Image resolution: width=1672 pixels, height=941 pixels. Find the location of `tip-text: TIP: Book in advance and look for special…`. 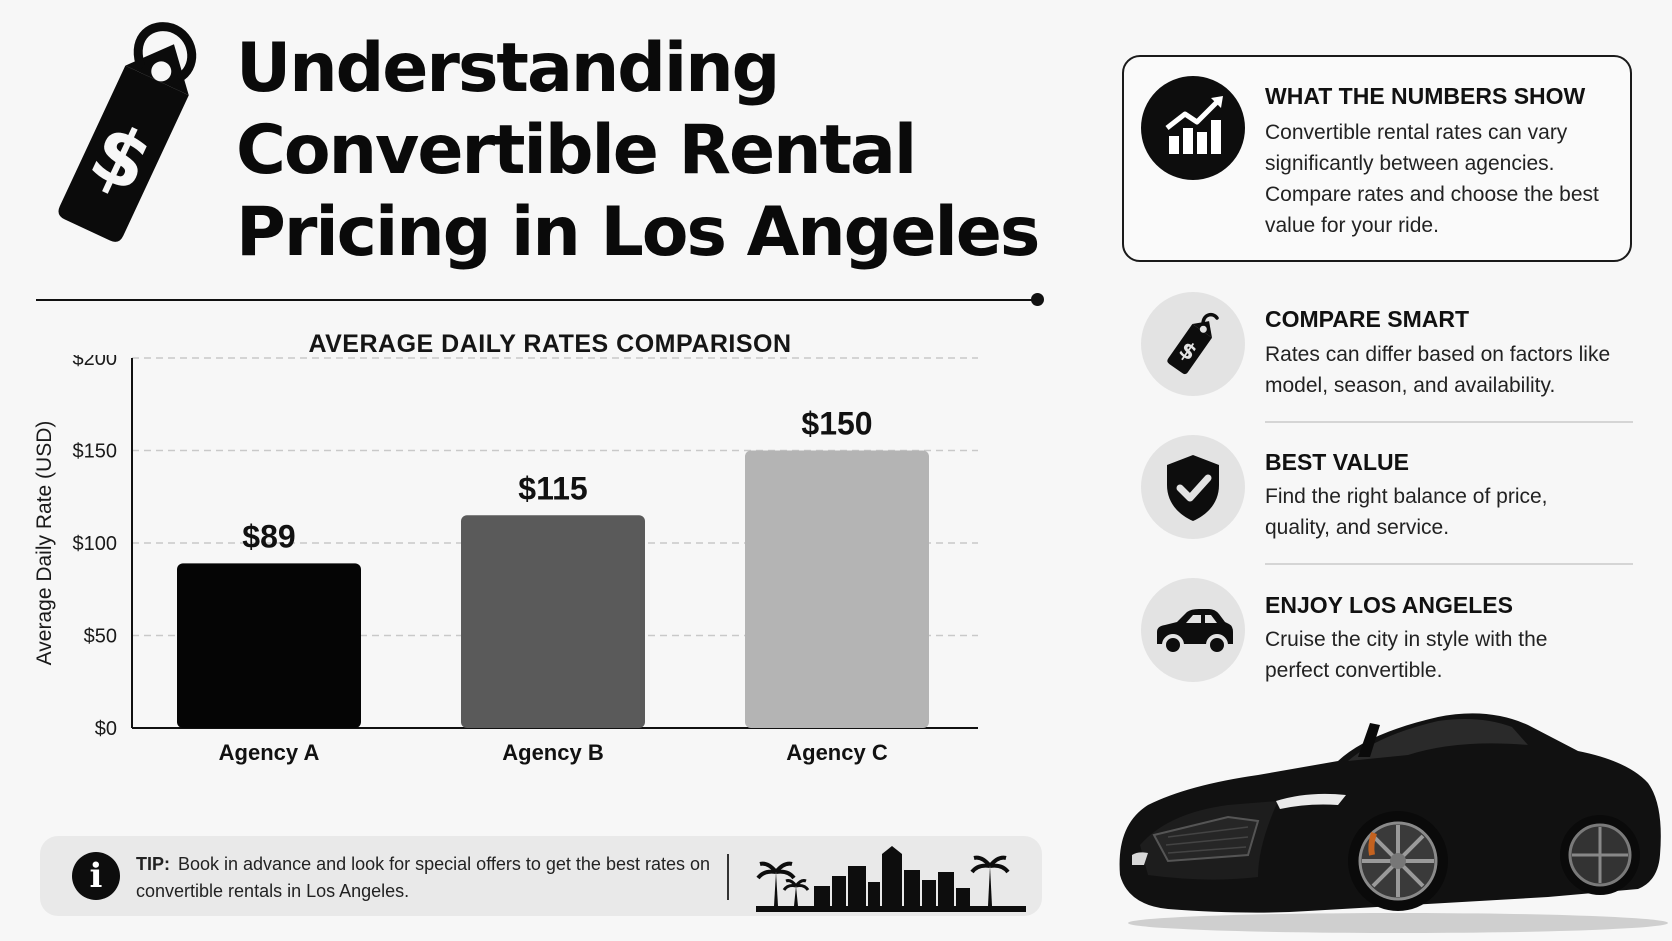

tip-text: TIP: Book in advance and look for special… is located at coordinates (436, 878).